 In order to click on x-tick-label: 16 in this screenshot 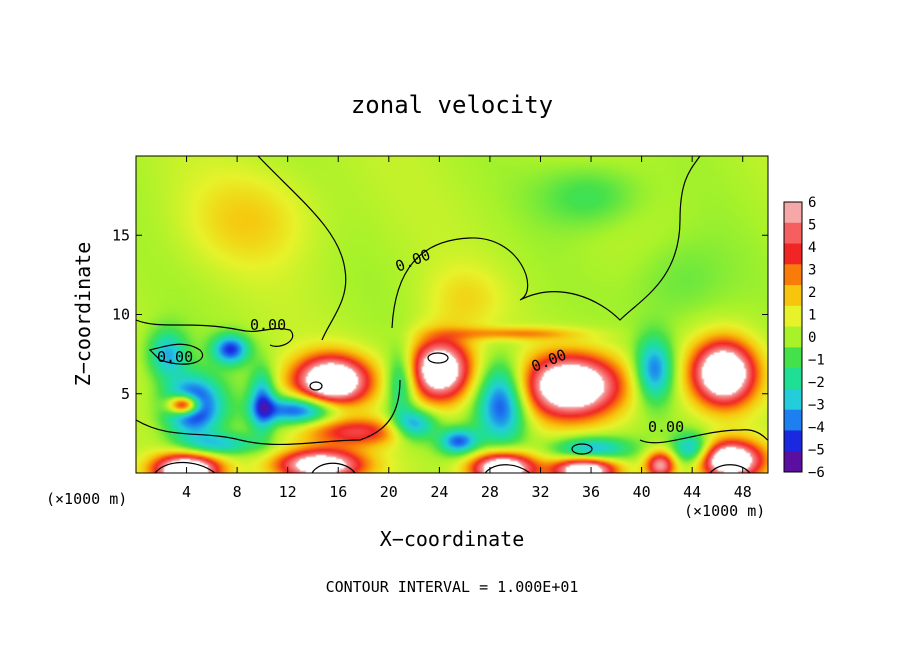, I will do `click(338, 492)`.